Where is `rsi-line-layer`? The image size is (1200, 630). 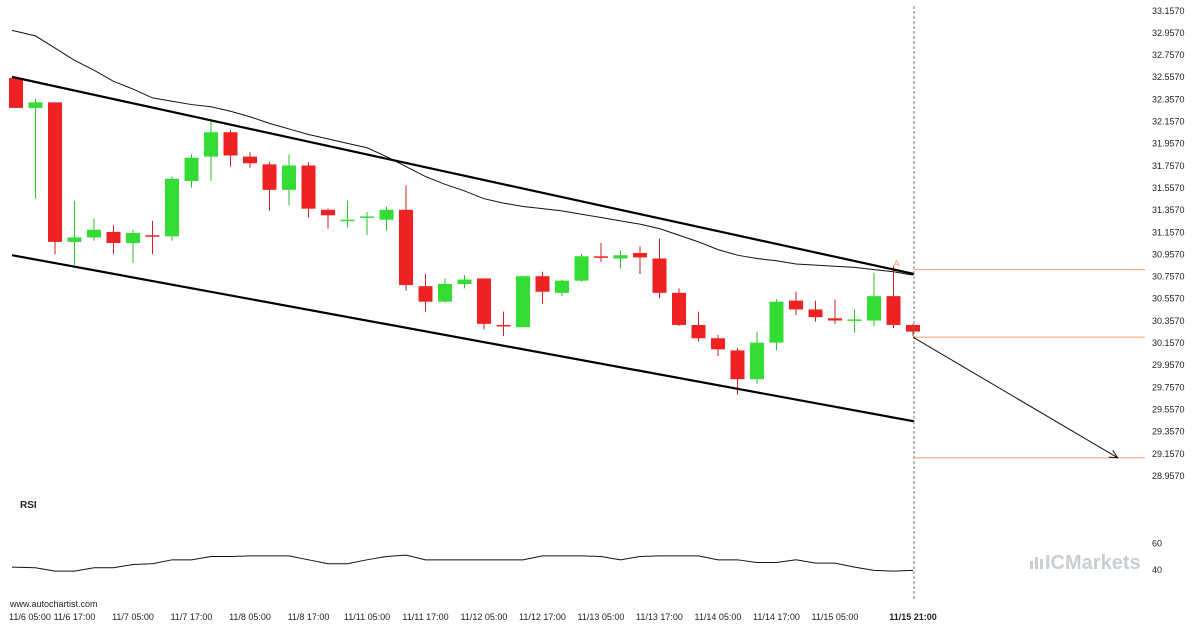 rsi-line-layer is located at coordinates (462, 563).